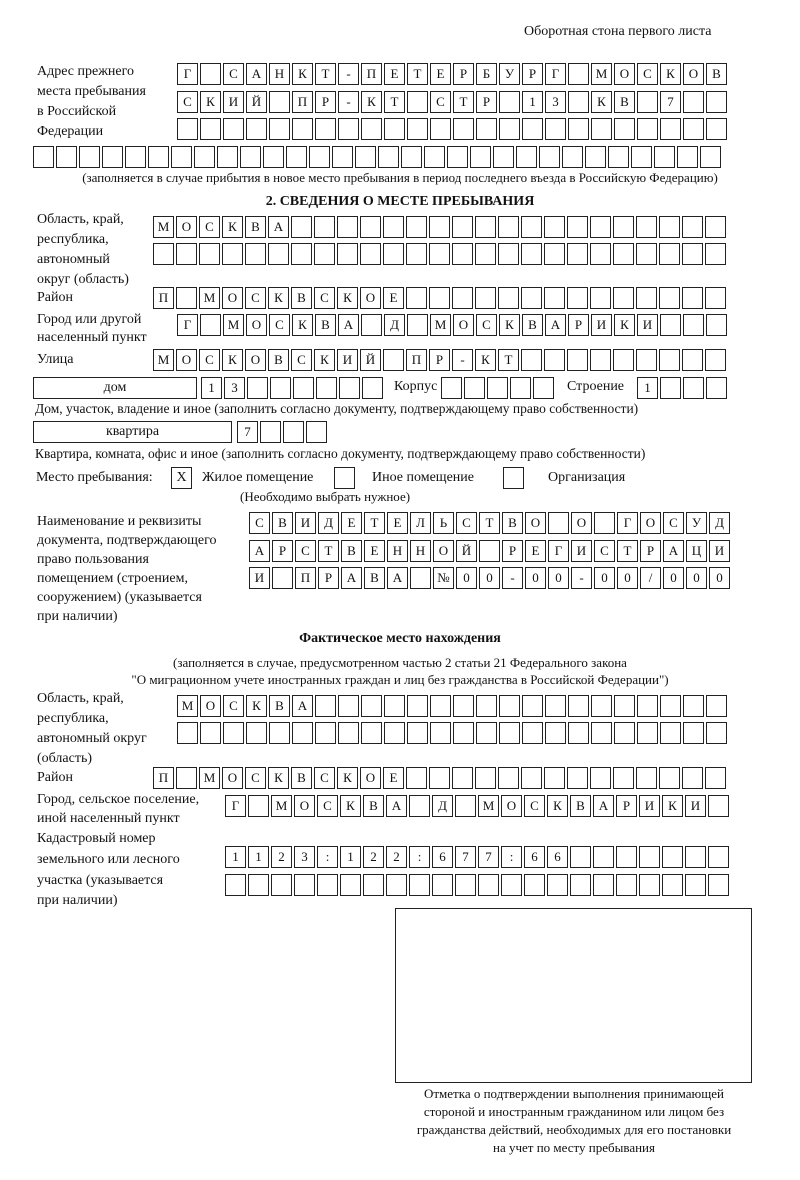 The height and width of the screenshot is (1180, 800). Describe the element at coordinates (581, 578) in the screenshot. I see `char-cell: -` at that location.